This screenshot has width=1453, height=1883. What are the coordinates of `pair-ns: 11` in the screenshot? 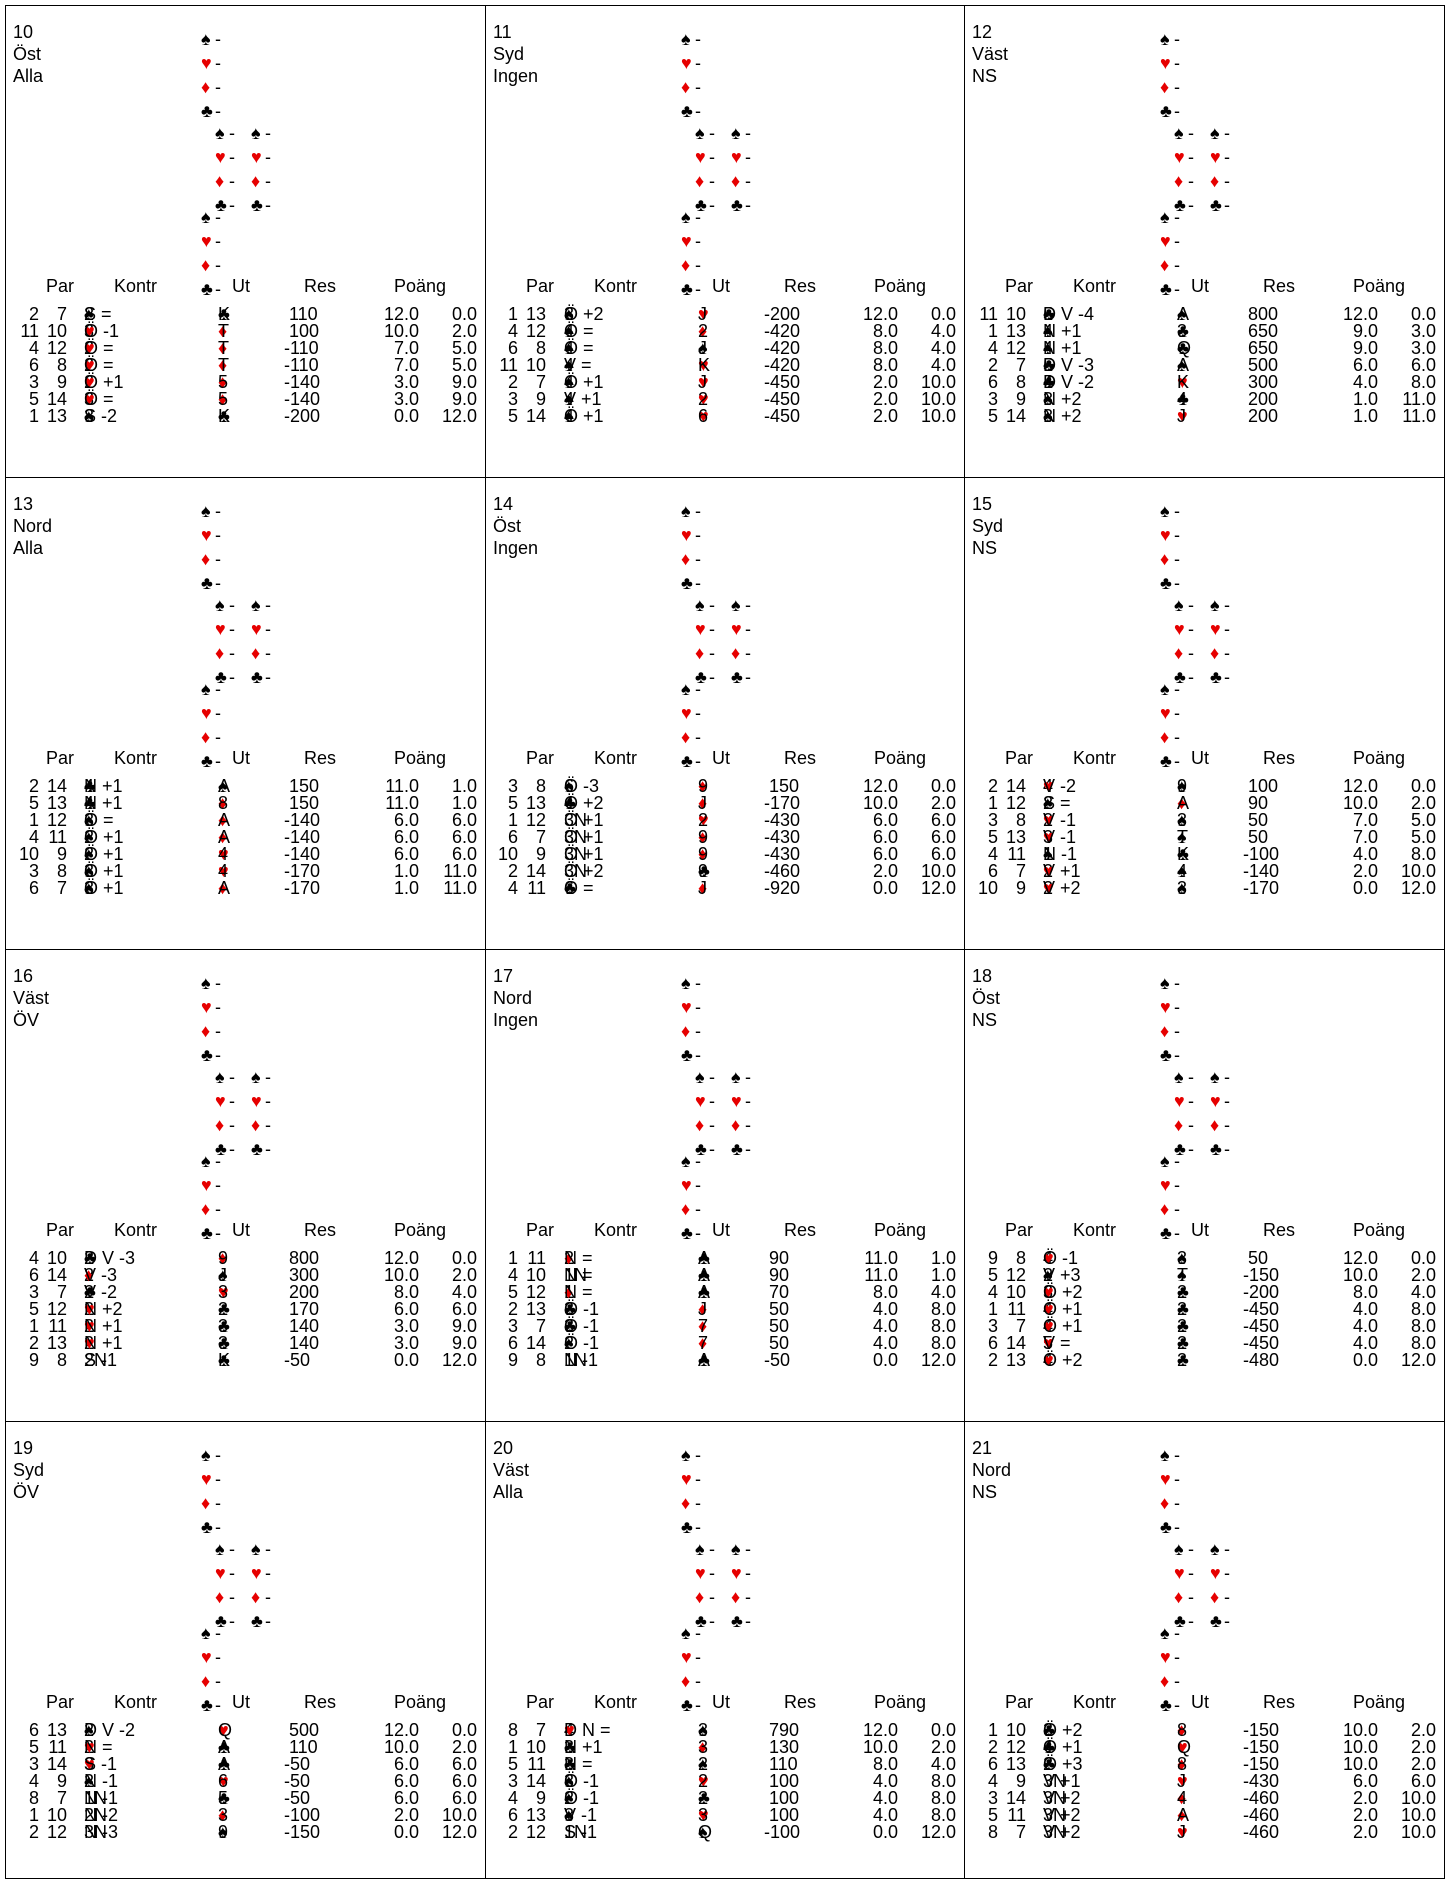 It's located at (988, 314).